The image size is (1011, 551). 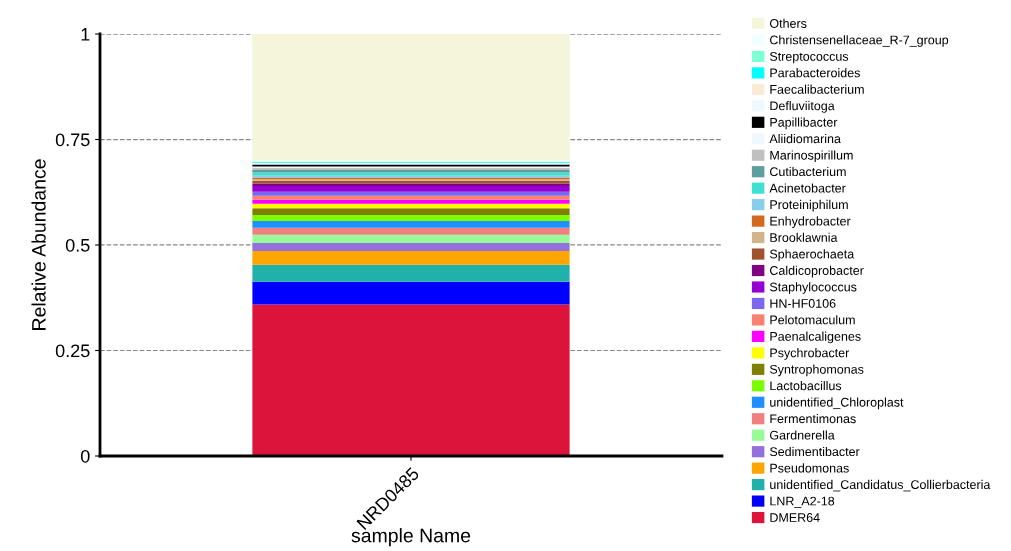 What do you see at coordinates (813, 288) in the screenshot?
I see `legend-label: Staphylococcus` at bounding box center [813, 288].